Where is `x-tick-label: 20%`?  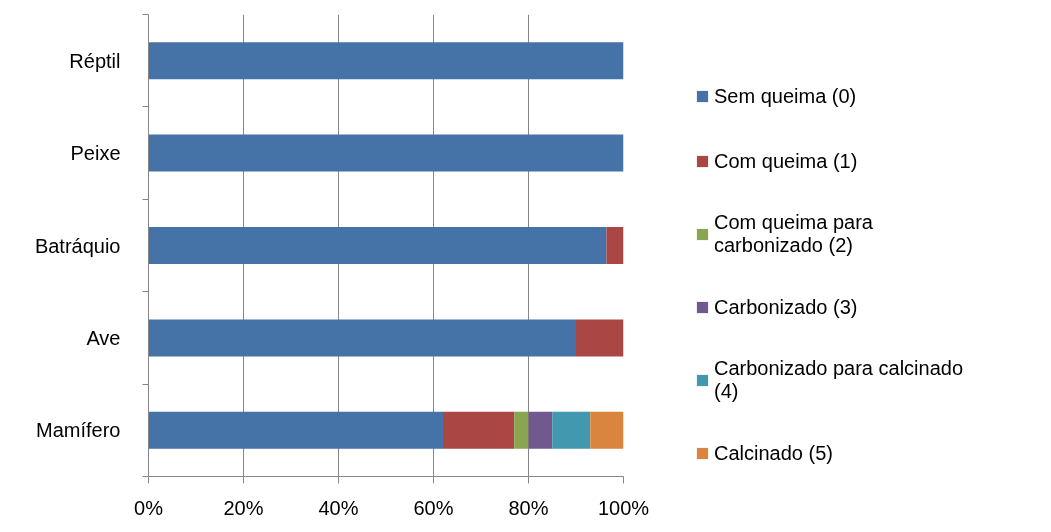
x-tick-label: 20% is located at coordinates (243, 507).